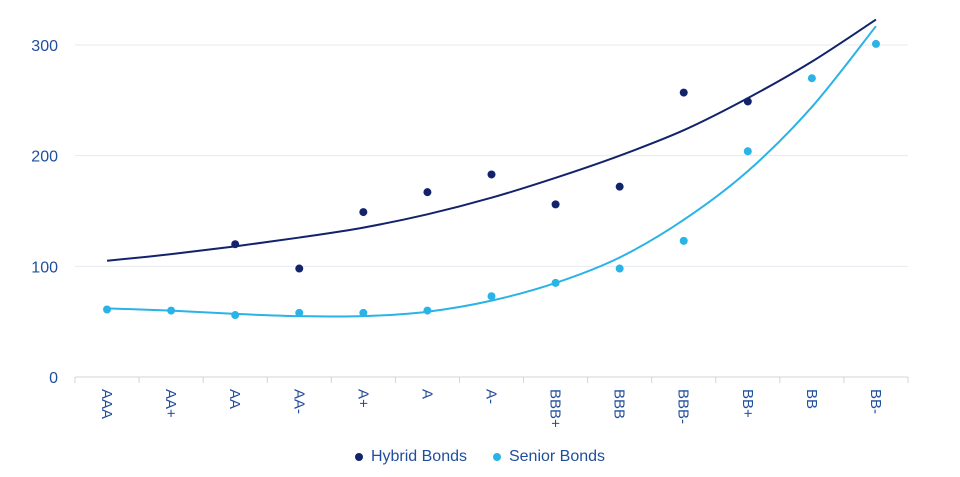 This screenshot has height=477, width=960. What do you see at coordinates (298, 401) in the screenshot?
I see `x-tick-label: AA-` at bounding box center [298, 401].